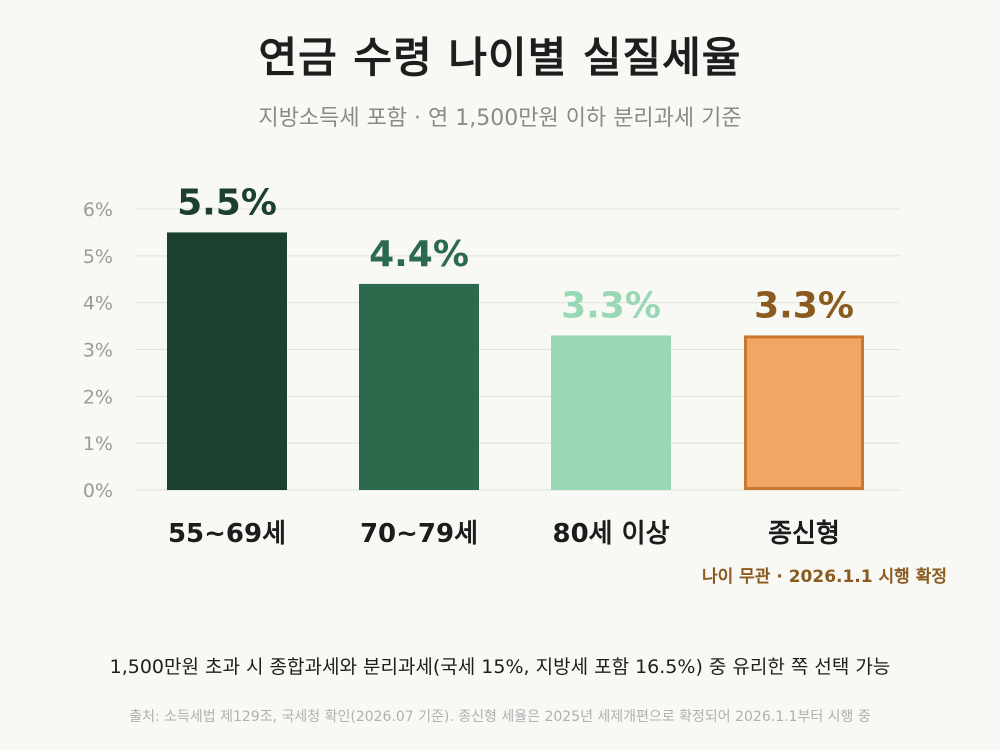 Image resolution: width=1000 pixels, height=750 pixels. Describe the element at coordinates (227, 534) in the screenshot. I see `x-tick-label: 55~69세` at that location.